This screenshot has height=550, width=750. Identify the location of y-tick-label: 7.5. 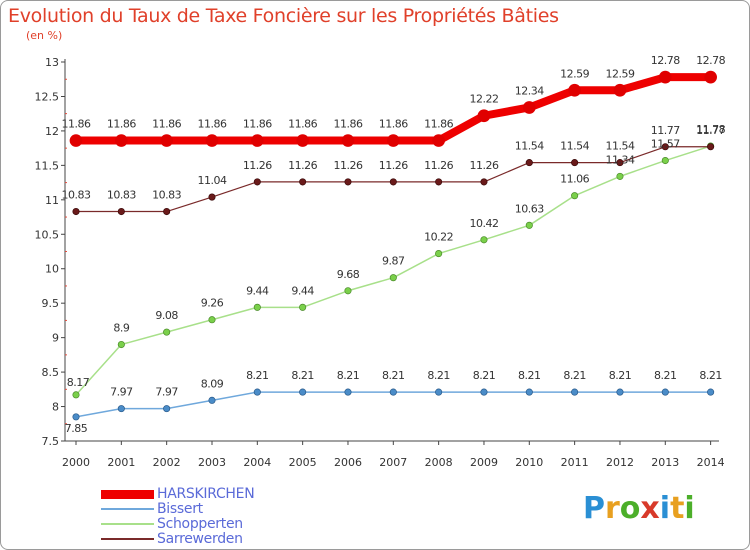
(51, 441).